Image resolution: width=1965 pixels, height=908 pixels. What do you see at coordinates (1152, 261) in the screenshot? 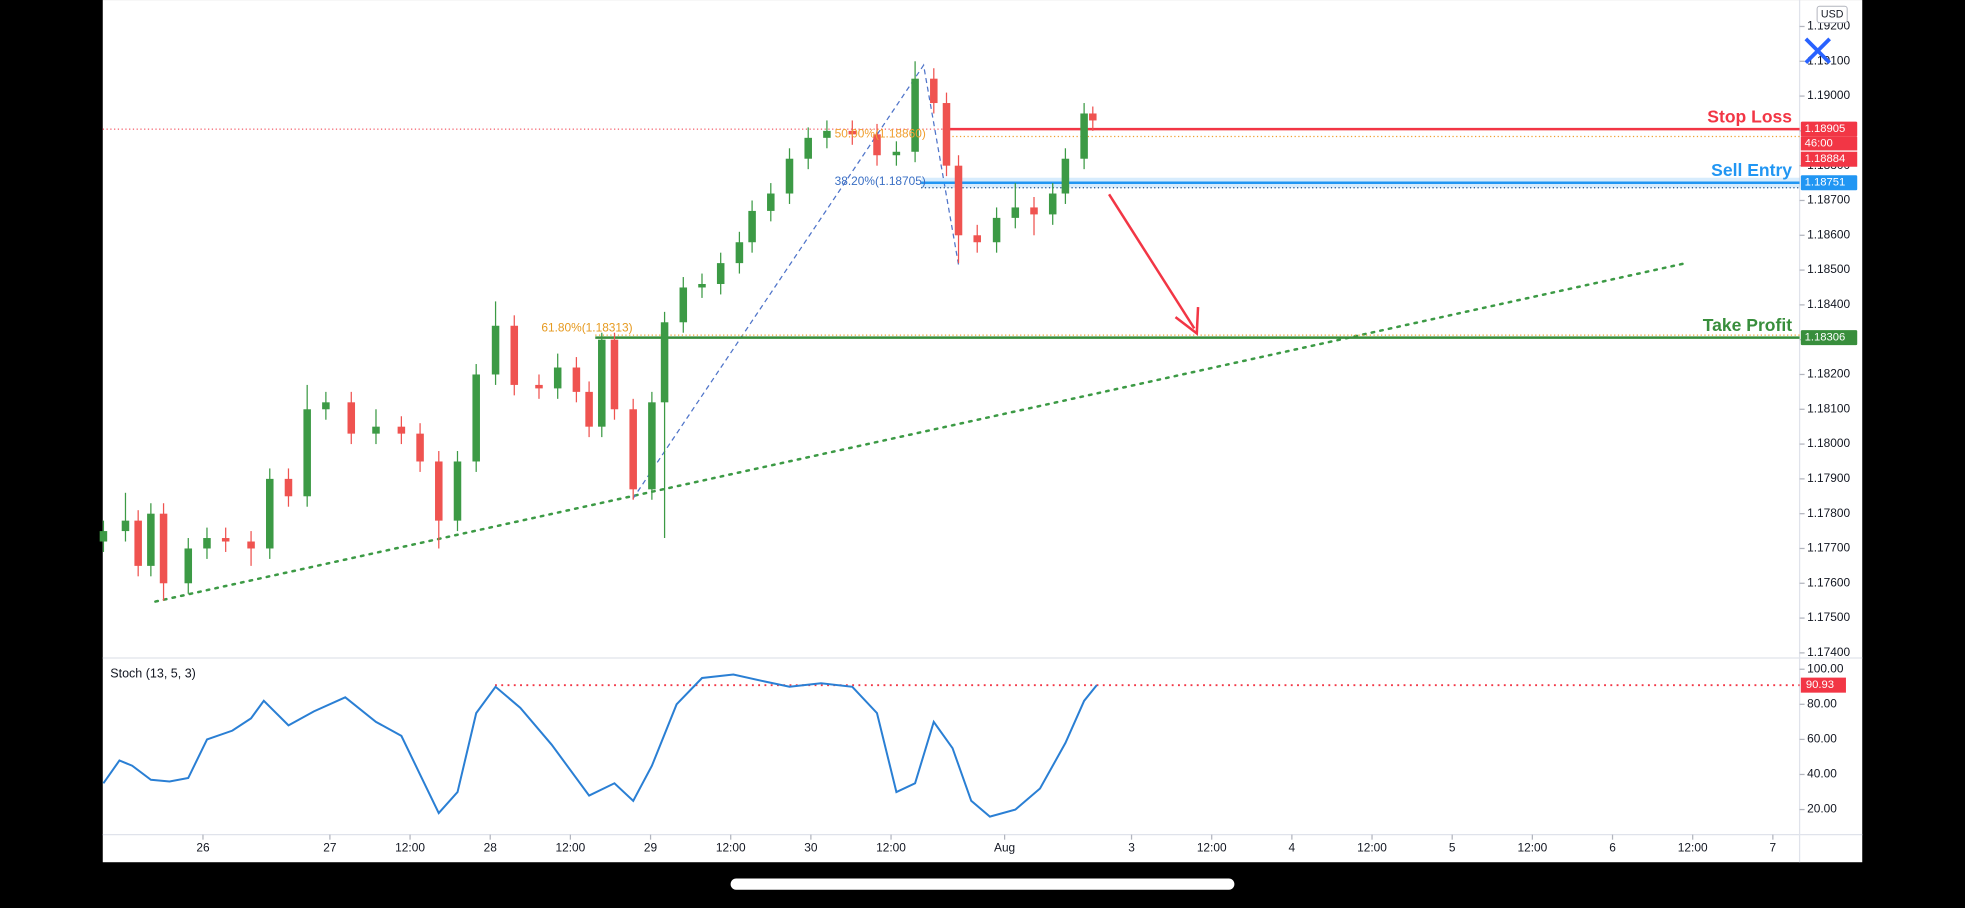
I see `arrow-shaft` at bounding box center [1152, 261].